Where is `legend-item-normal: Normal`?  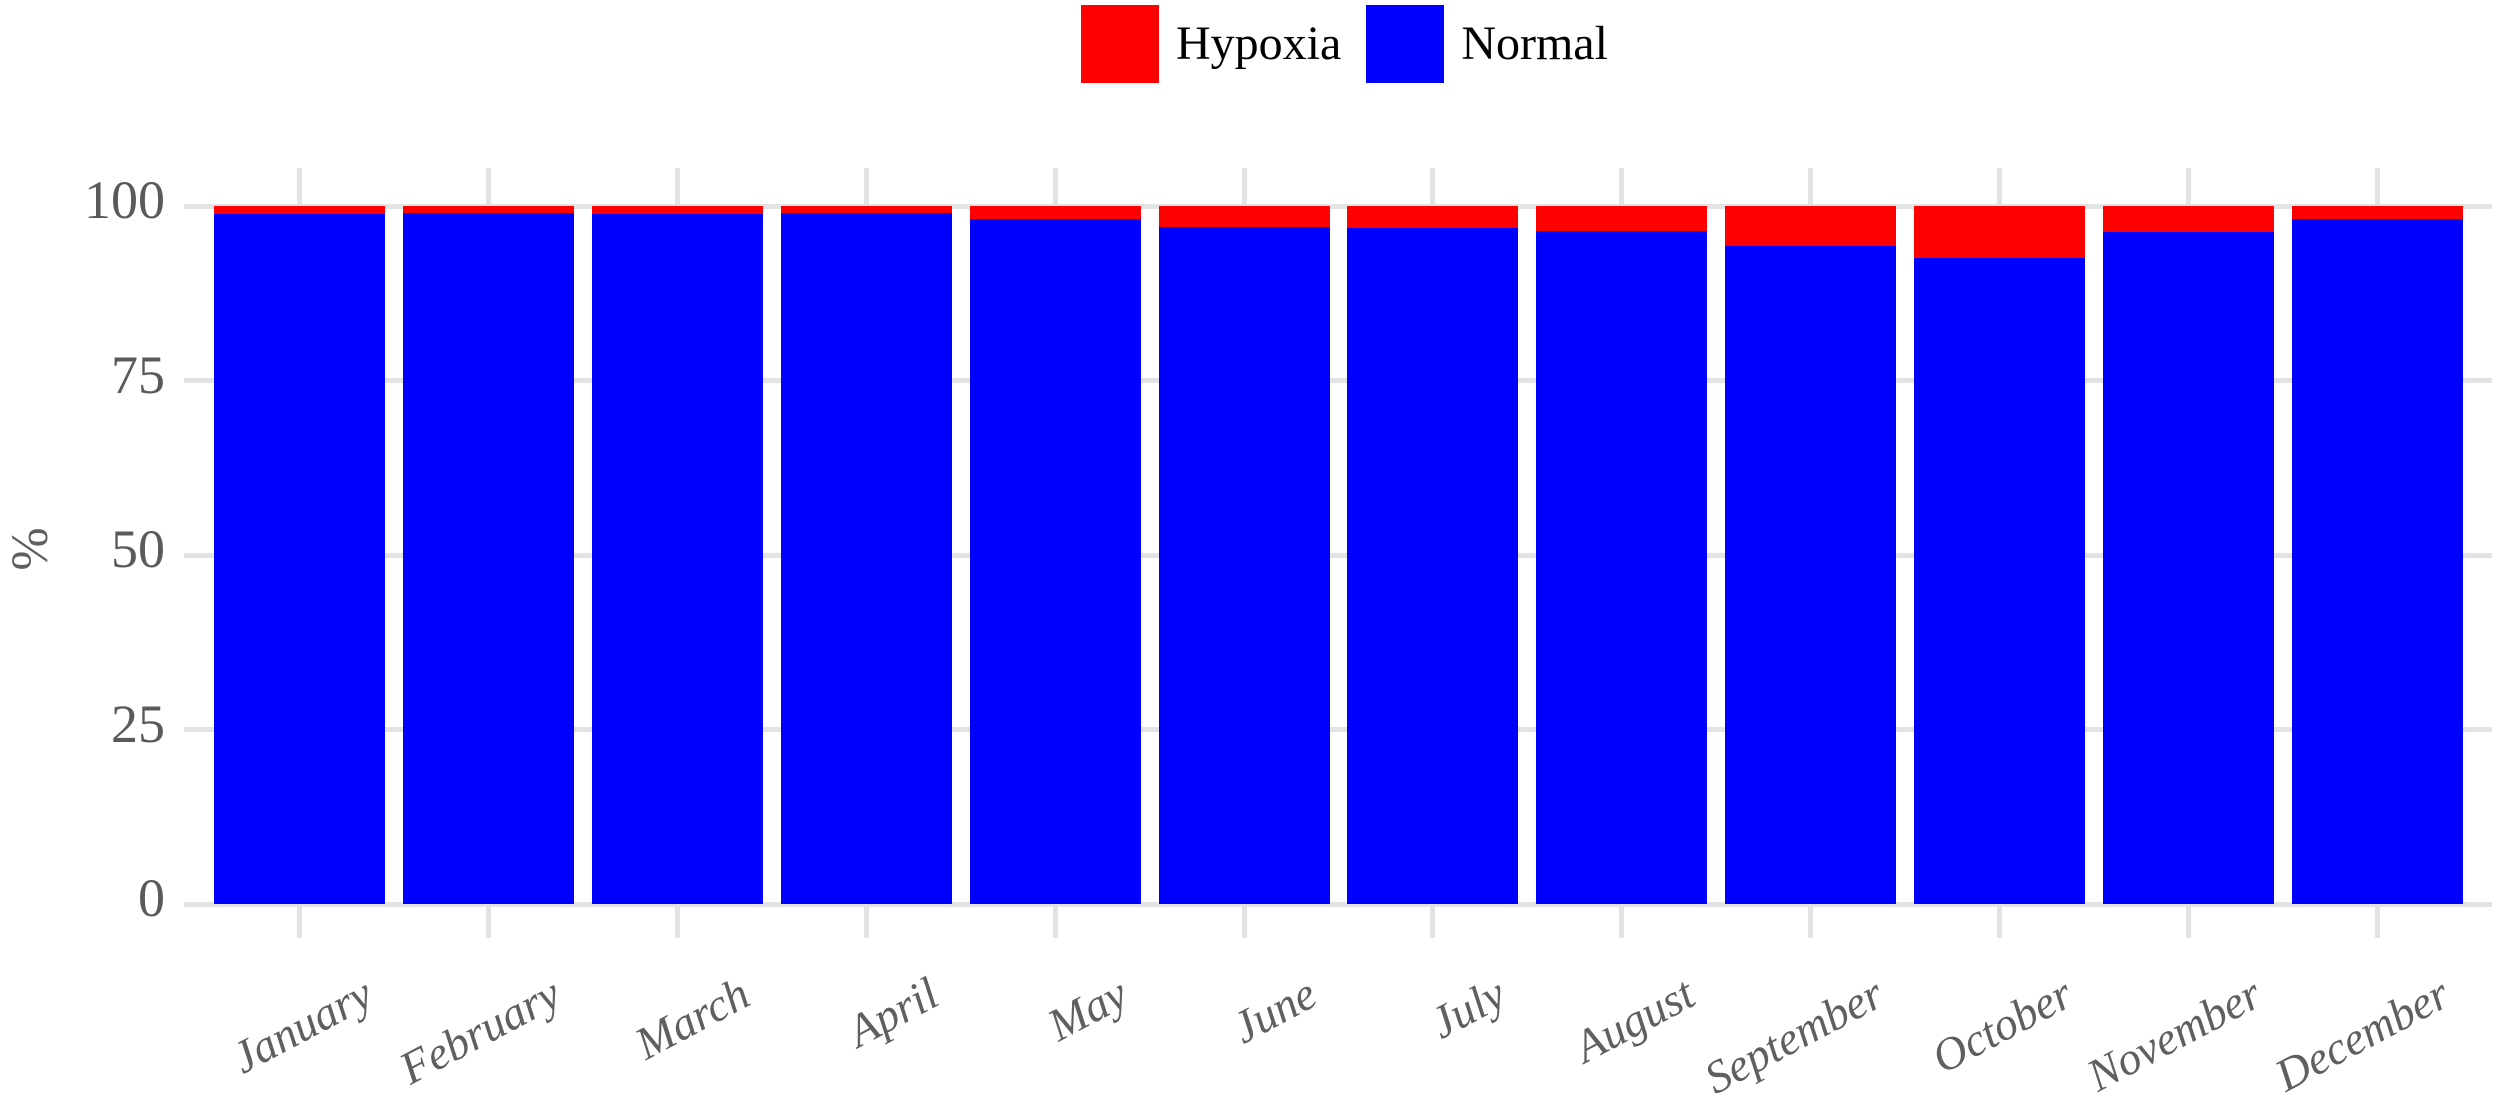 legend-item-normal: Normal is located at coordinates (1487, 44).